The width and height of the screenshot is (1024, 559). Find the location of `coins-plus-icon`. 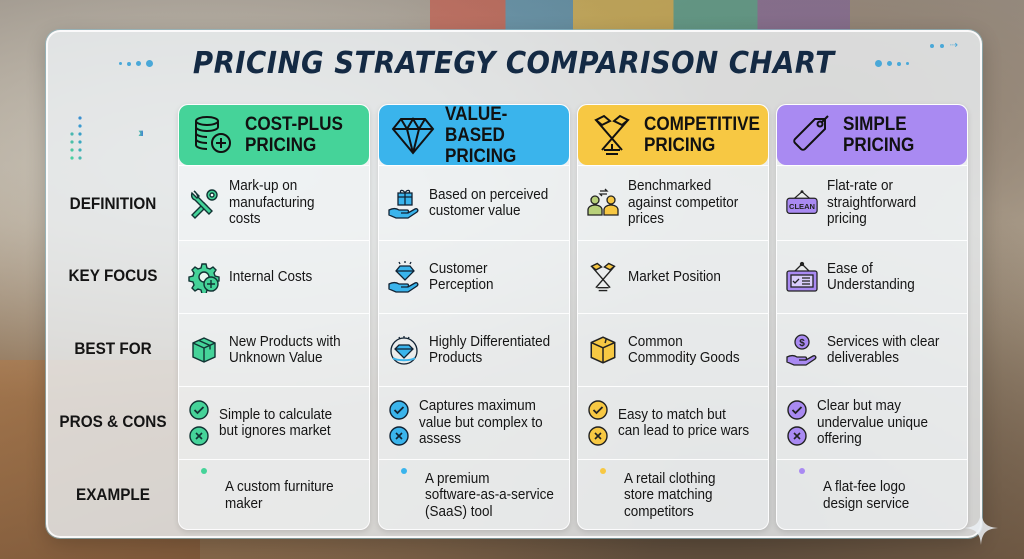

coins-plus-icon is located at coordinates (213, 134).